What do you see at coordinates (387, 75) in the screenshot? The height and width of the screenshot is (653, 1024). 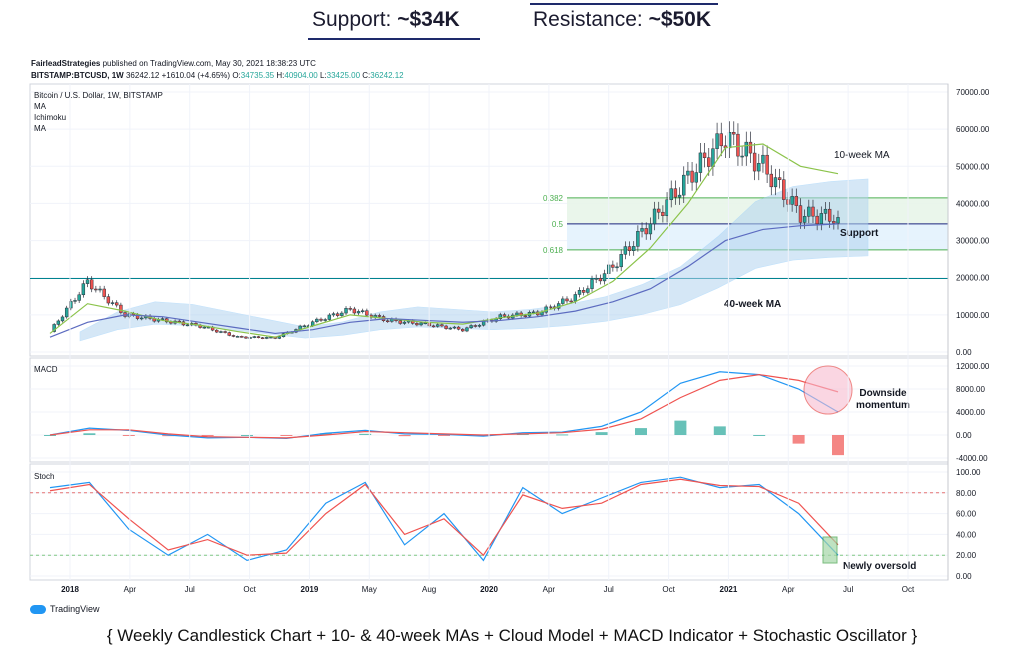 I see `close-value: 36242.12` at bounding box center [387, 75].